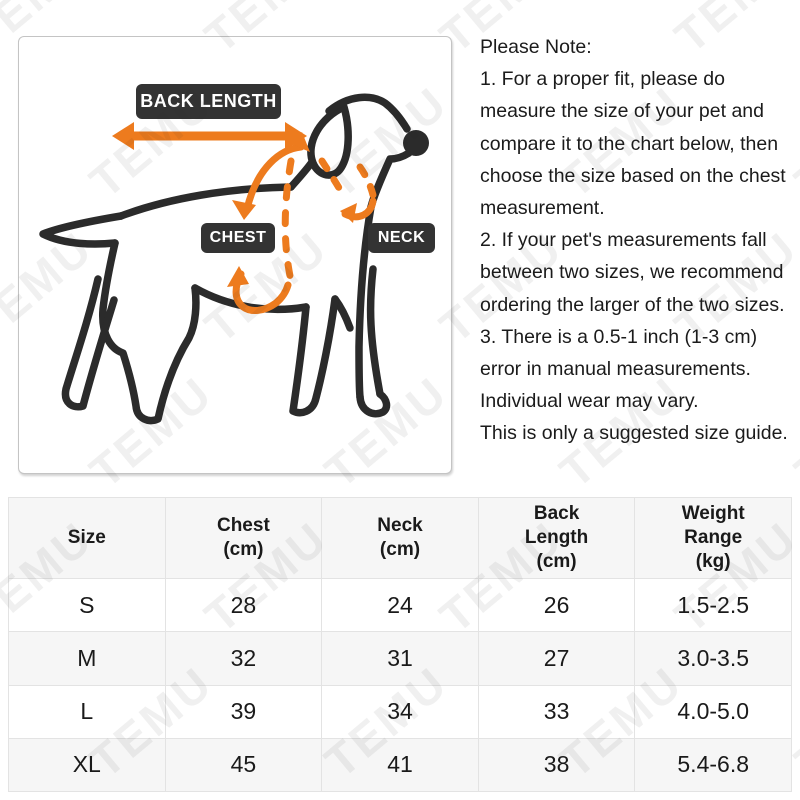 The width and height of the screenshot is (800, 800). What do you see at coordinates (87, 538) in the screenshot?
I see `column-header-size: Size` at bounding box center [87, 538].